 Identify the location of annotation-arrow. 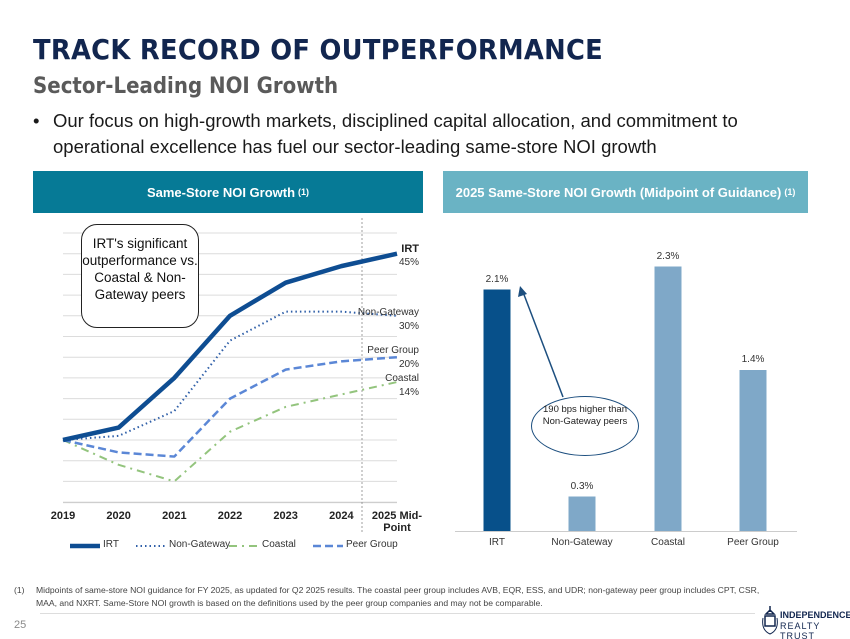
(543, 344).